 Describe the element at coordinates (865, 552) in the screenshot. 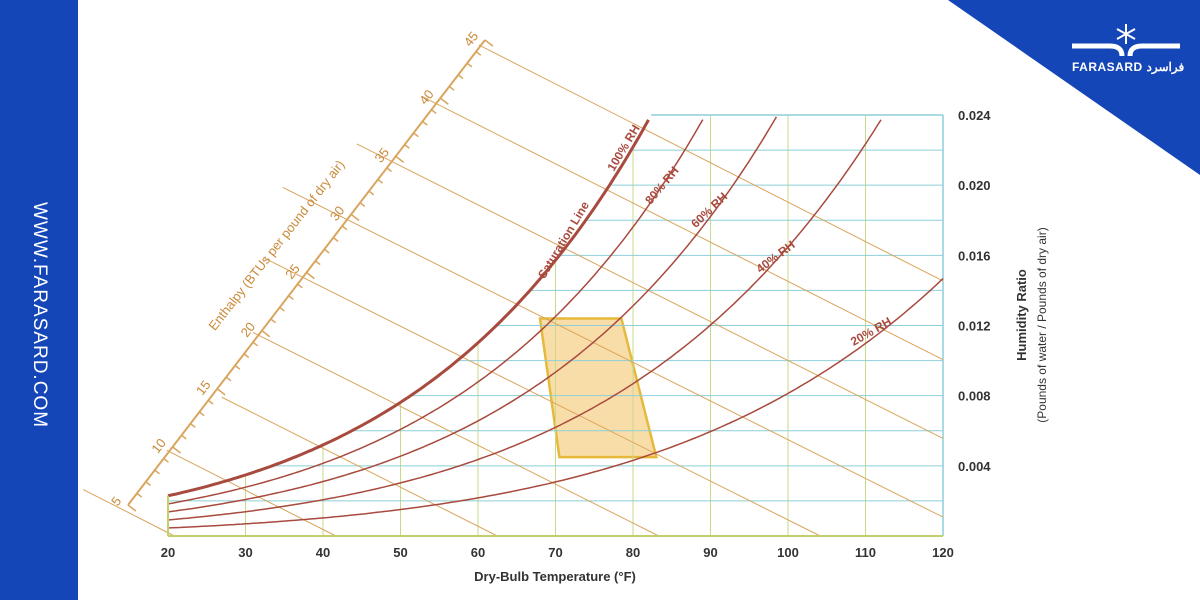

I see `x-tick-label: 110` at that location.